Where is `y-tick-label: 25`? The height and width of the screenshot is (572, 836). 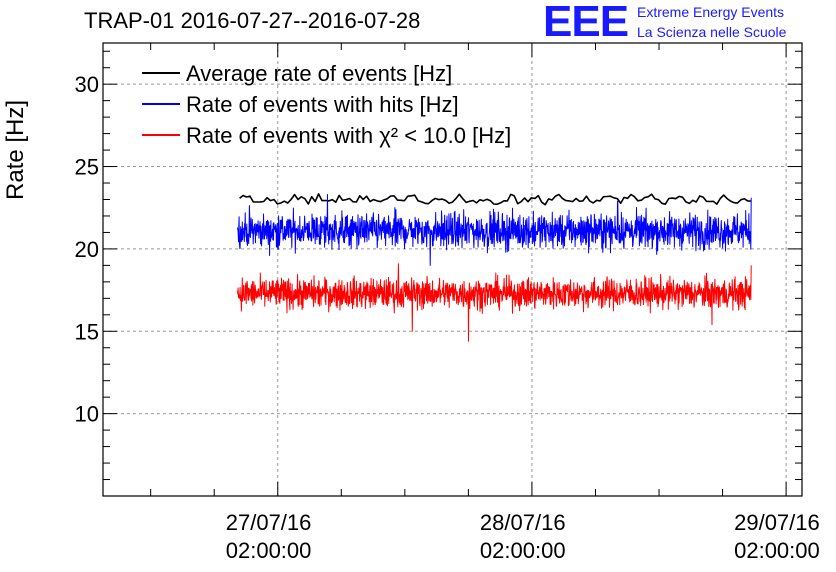
y-tick-label: 25 is located at coordinates (87, 167).